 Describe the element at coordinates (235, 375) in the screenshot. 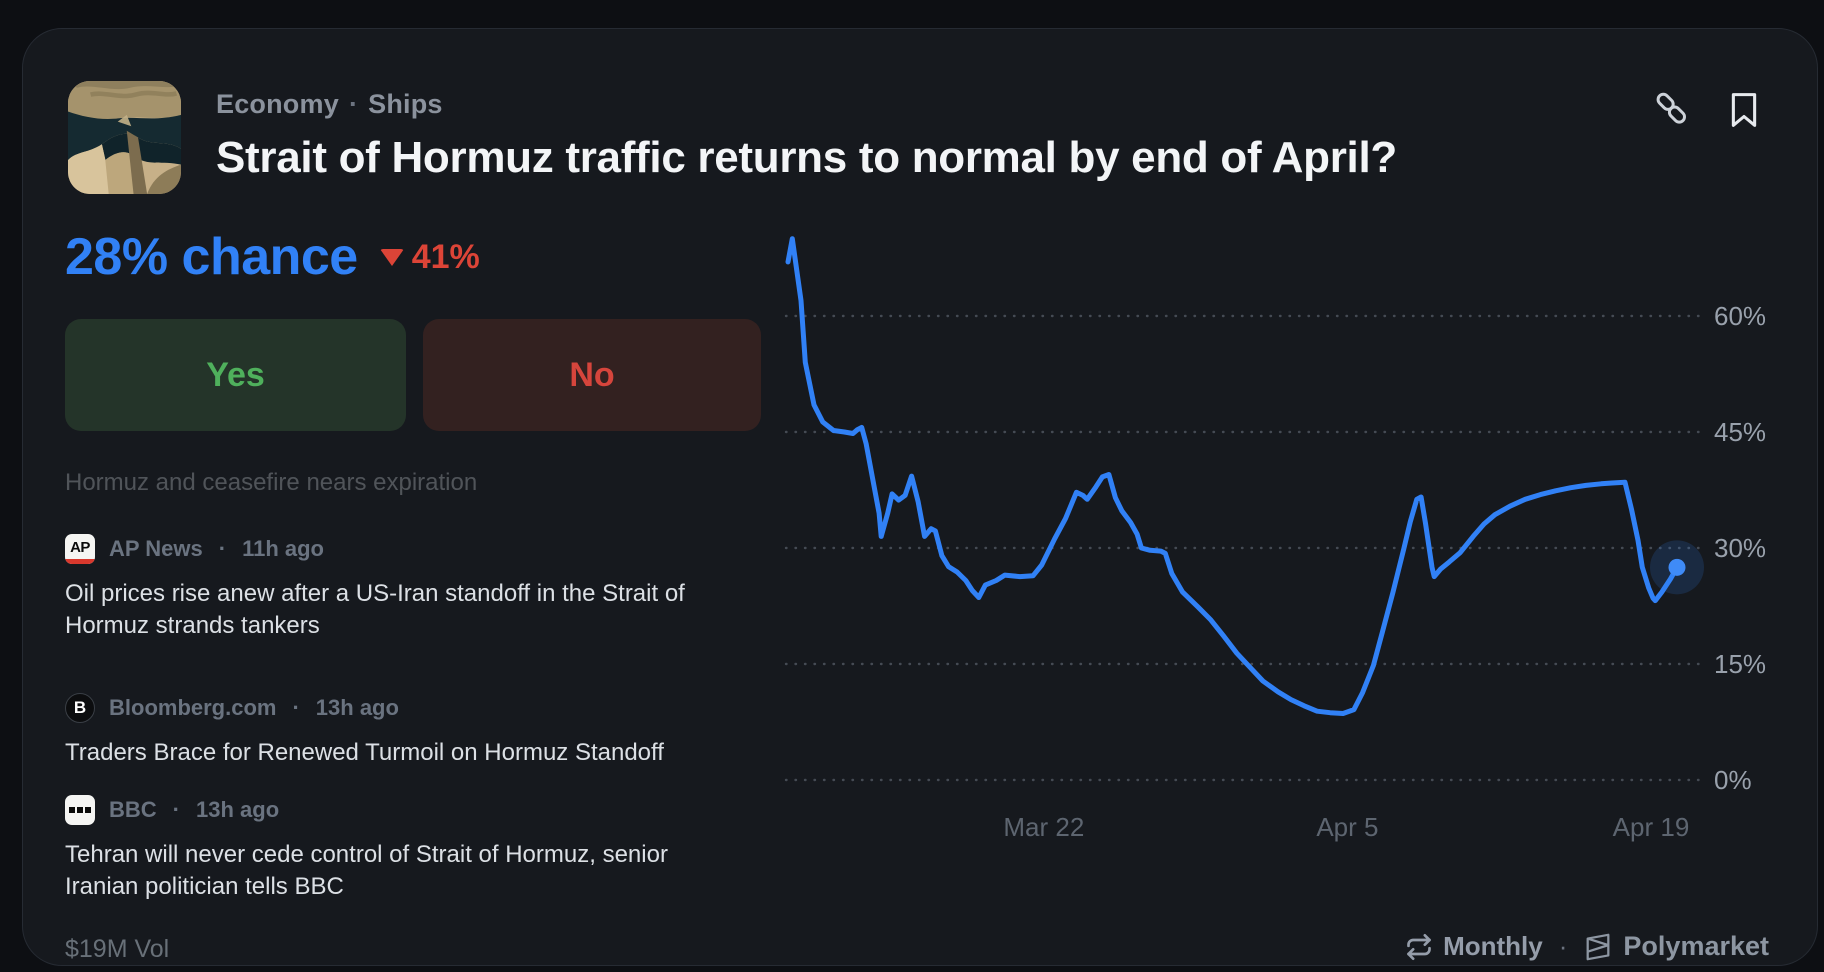

I see `yes-button: Yes` at that location.